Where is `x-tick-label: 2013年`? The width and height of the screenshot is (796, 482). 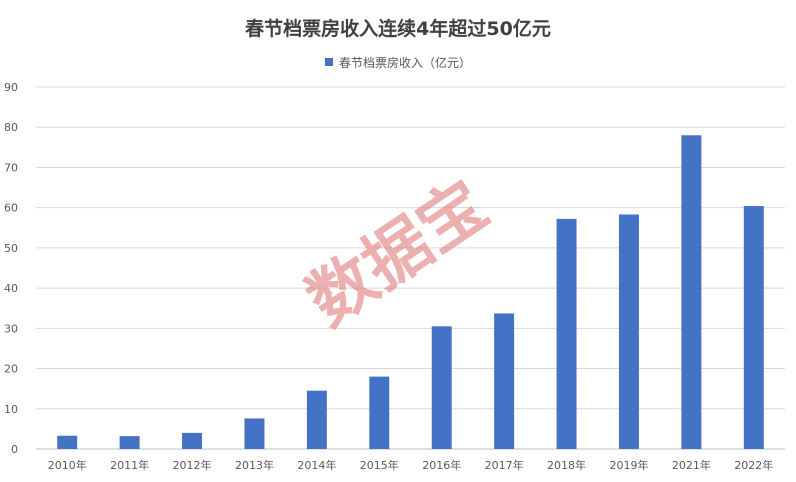 x-tick-label: 2013年 is located at coordinates (254, 465).